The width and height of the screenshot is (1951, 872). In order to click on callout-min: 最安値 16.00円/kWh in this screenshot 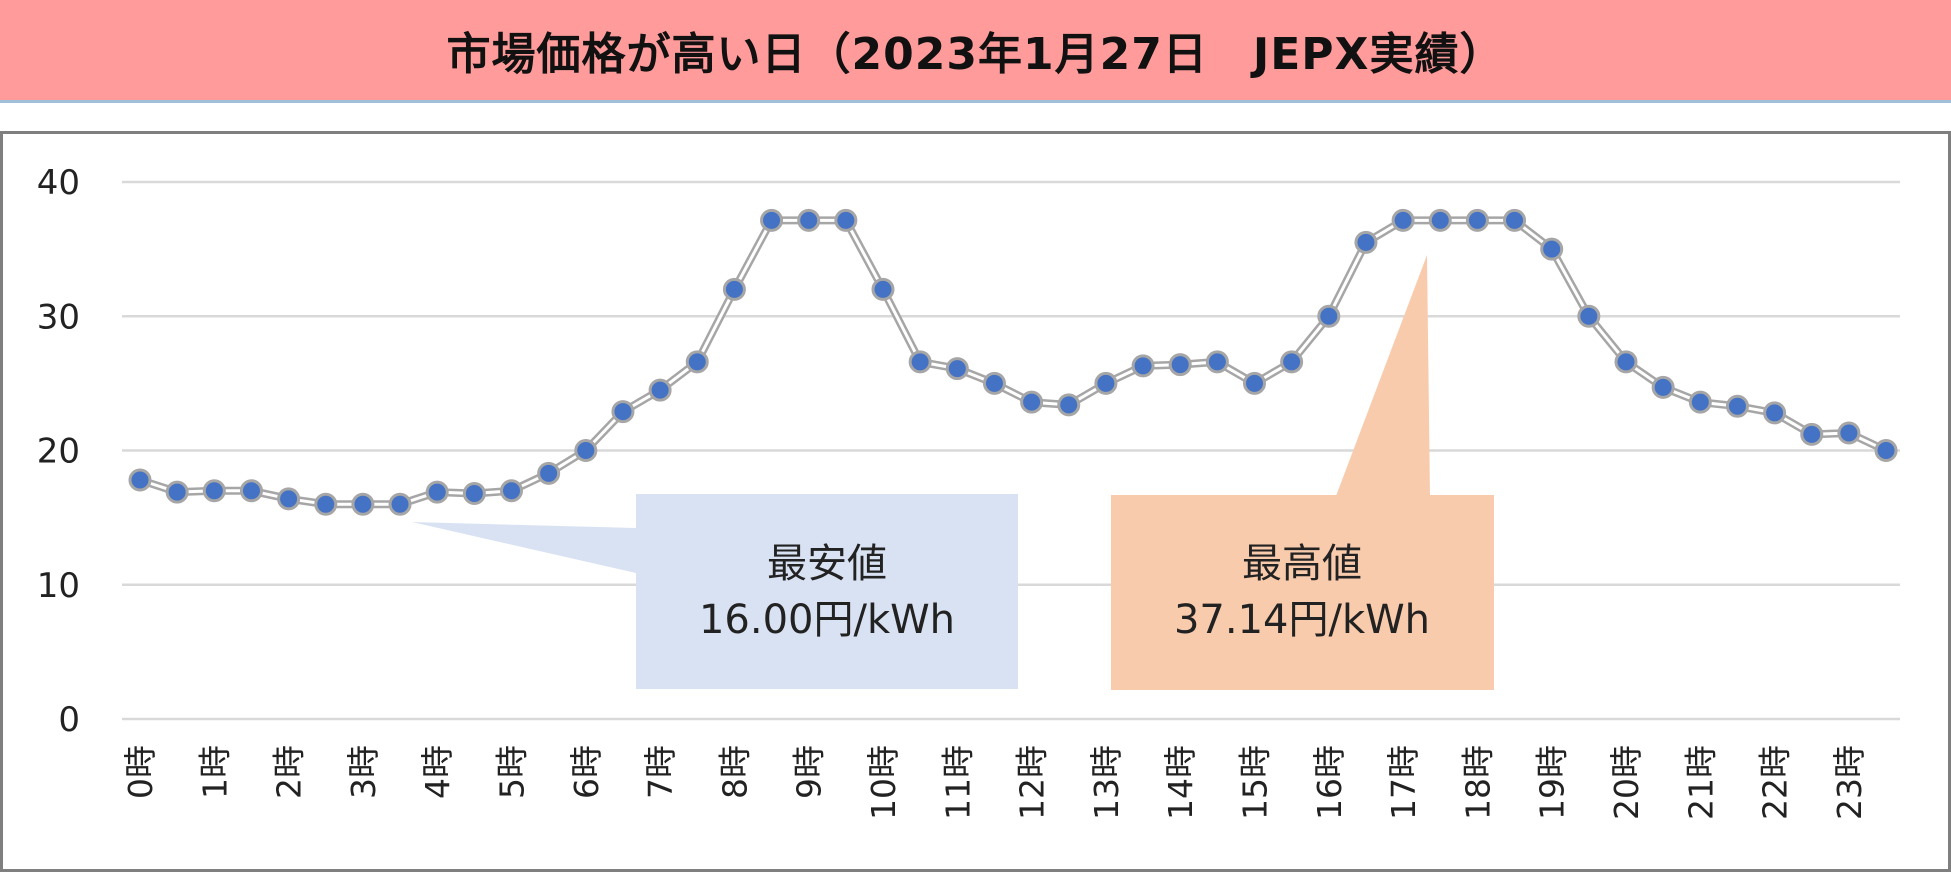, I will do `click(715, 591)`.